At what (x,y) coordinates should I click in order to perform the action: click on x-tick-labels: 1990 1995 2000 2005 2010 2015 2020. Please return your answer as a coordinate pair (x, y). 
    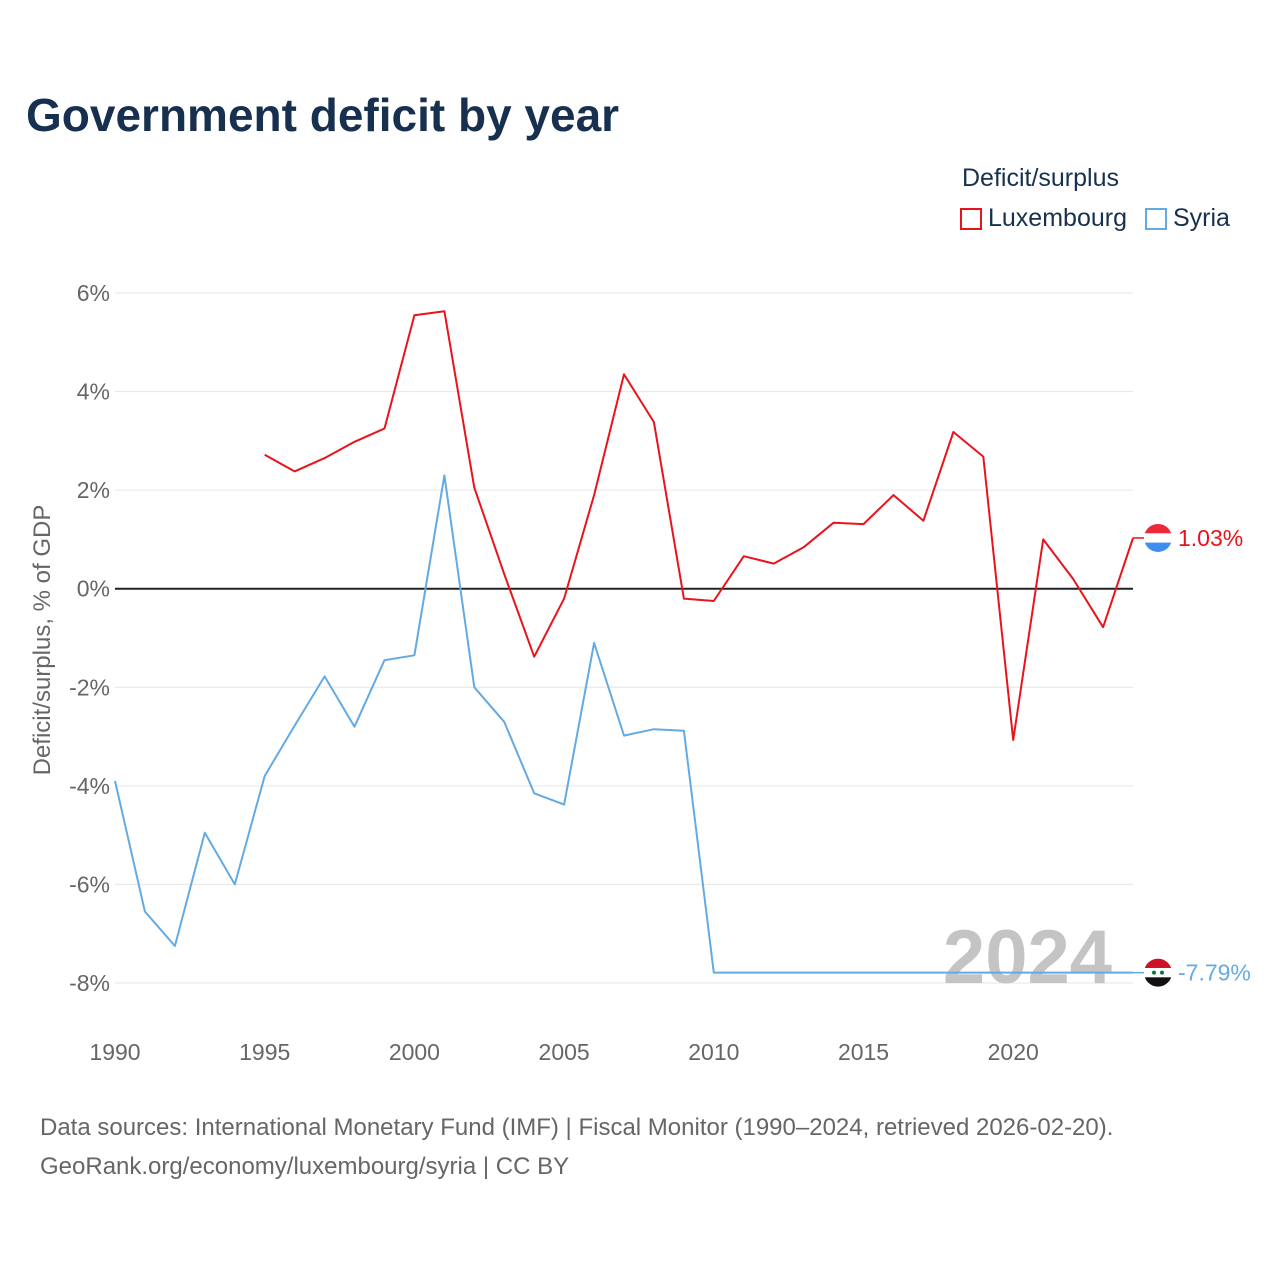
    Looking at the image, I should click on (563, 1052).